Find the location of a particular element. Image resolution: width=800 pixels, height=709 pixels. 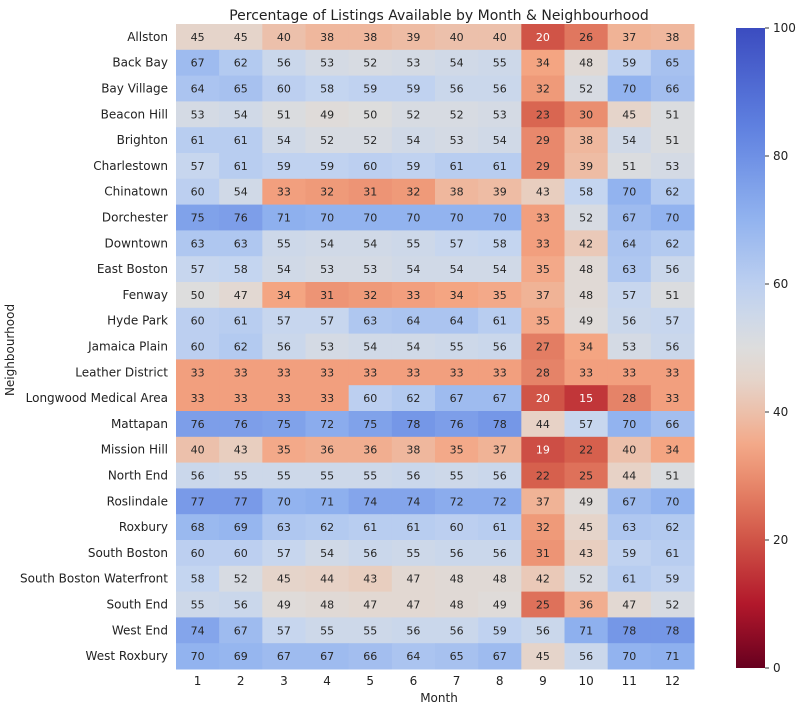

heatmap-cell-value: 45 is located at coordinates (586, 527).